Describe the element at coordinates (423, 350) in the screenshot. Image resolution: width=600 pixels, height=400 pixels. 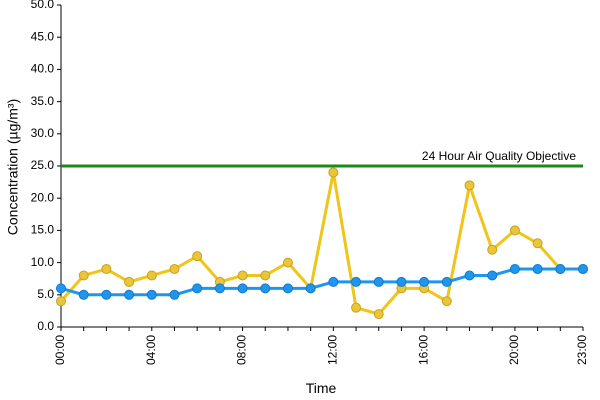
I see `x-tick-label: 16:00` at that location.